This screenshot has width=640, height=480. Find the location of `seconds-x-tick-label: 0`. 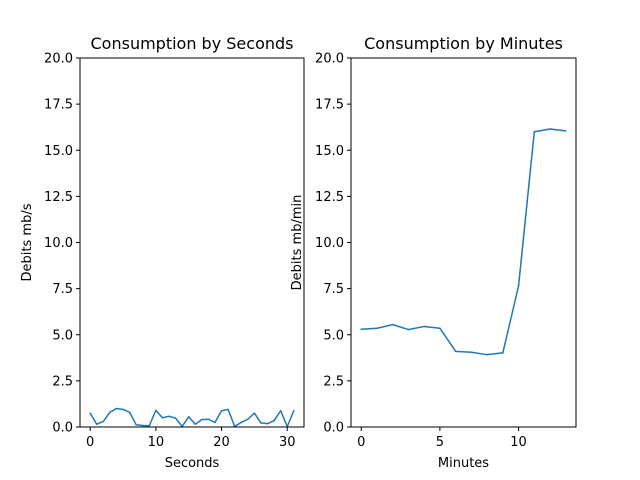

seconds-x-tick-label: 0 is located at coordinates (90, 442).